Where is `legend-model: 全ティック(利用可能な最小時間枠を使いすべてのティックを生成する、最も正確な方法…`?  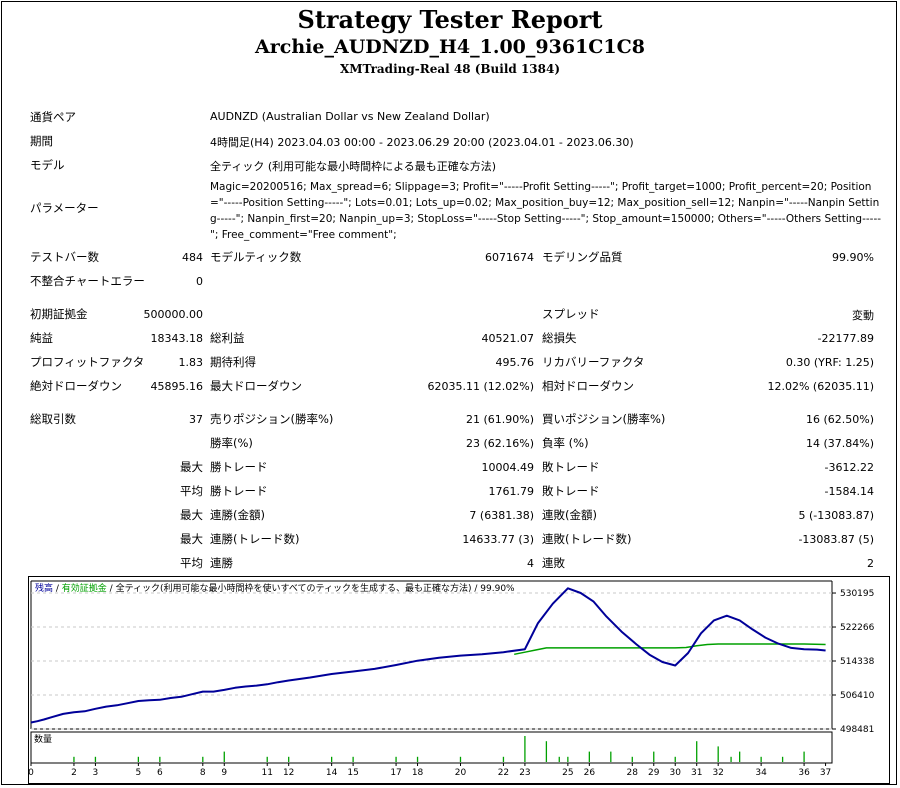 legend-model: 全ティック(利用可能な最小時間枠を使いすべてのティックを生成する、最も正確な方法… is located at coordinates (294, 588).